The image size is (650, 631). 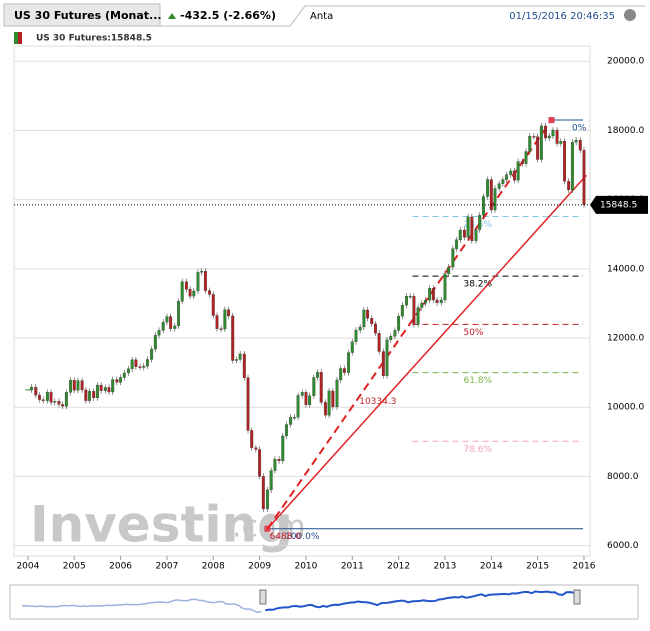 I want to click on fib-label: 0%, so click(x=579, y=129).